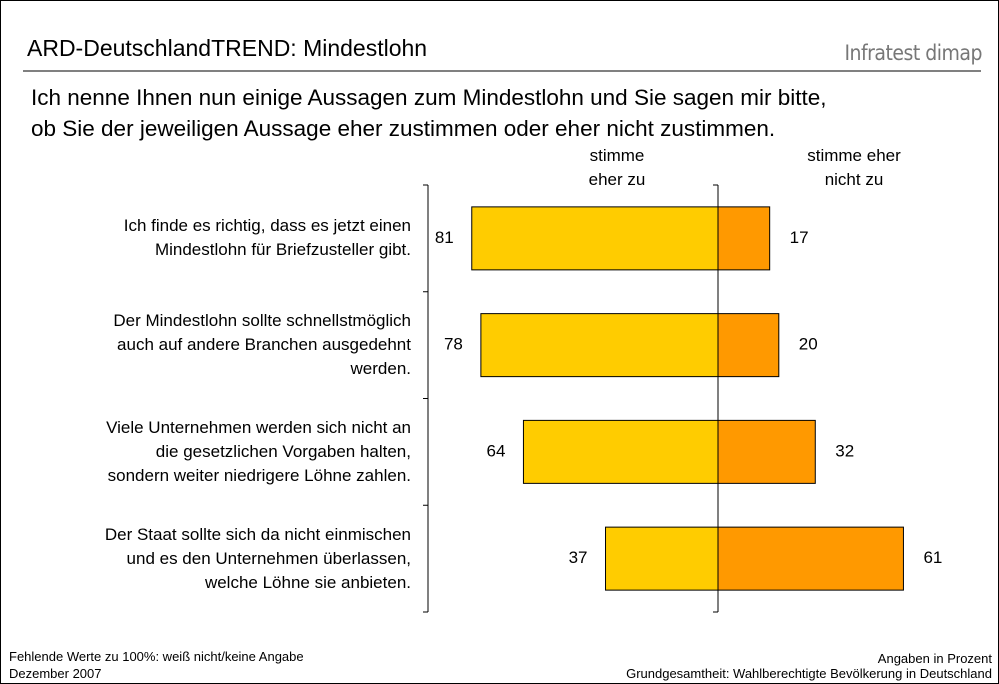 The image size is (999, 684). Describe the element at coordinates (913, 53) in the screenshot. I see `brand: Infratest dimap` at that location.